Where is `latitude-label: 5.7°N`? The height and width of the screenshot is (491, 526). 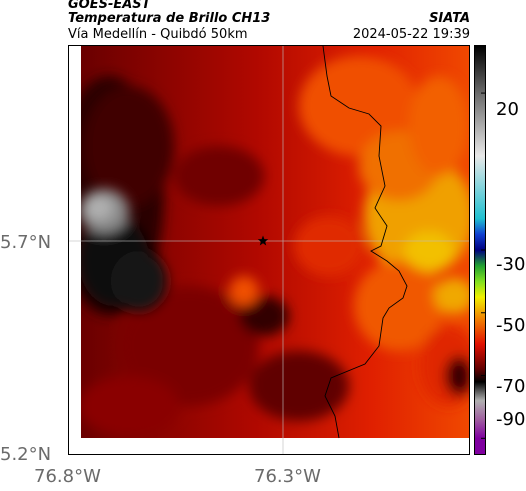
latitude-label: 5.7°N is located at coordinates (26, 242).